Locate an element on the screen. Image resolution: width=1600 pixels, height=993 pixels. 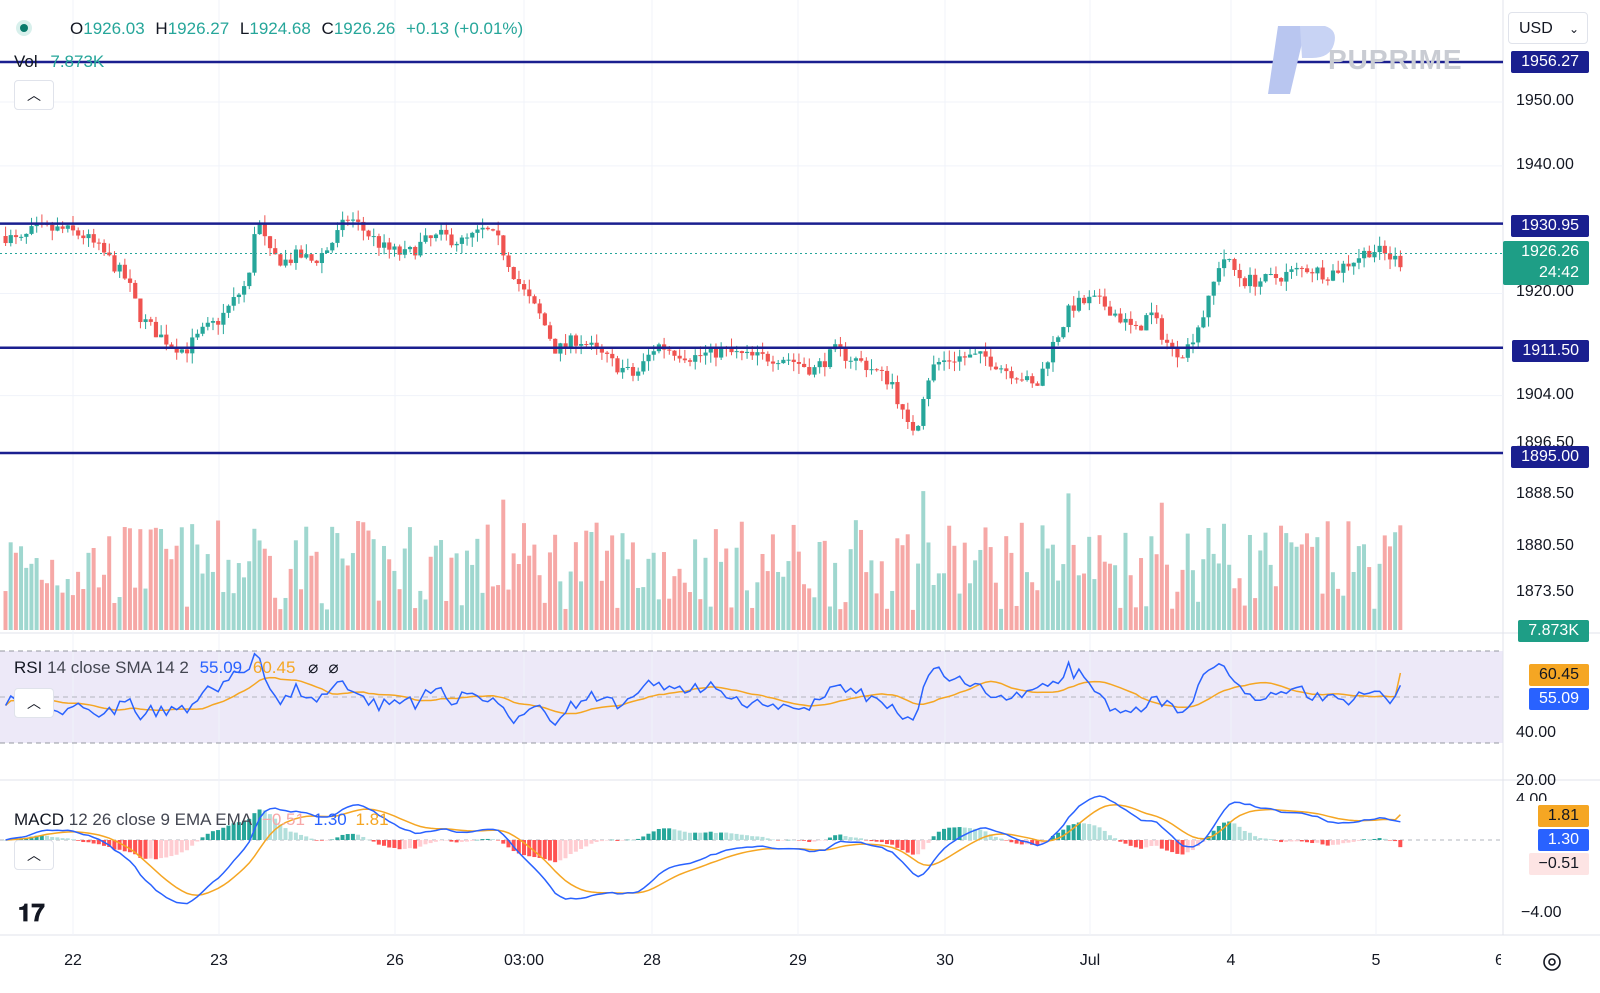
macd-value-badge: 1.30 is located at coordinates (1563, 840).